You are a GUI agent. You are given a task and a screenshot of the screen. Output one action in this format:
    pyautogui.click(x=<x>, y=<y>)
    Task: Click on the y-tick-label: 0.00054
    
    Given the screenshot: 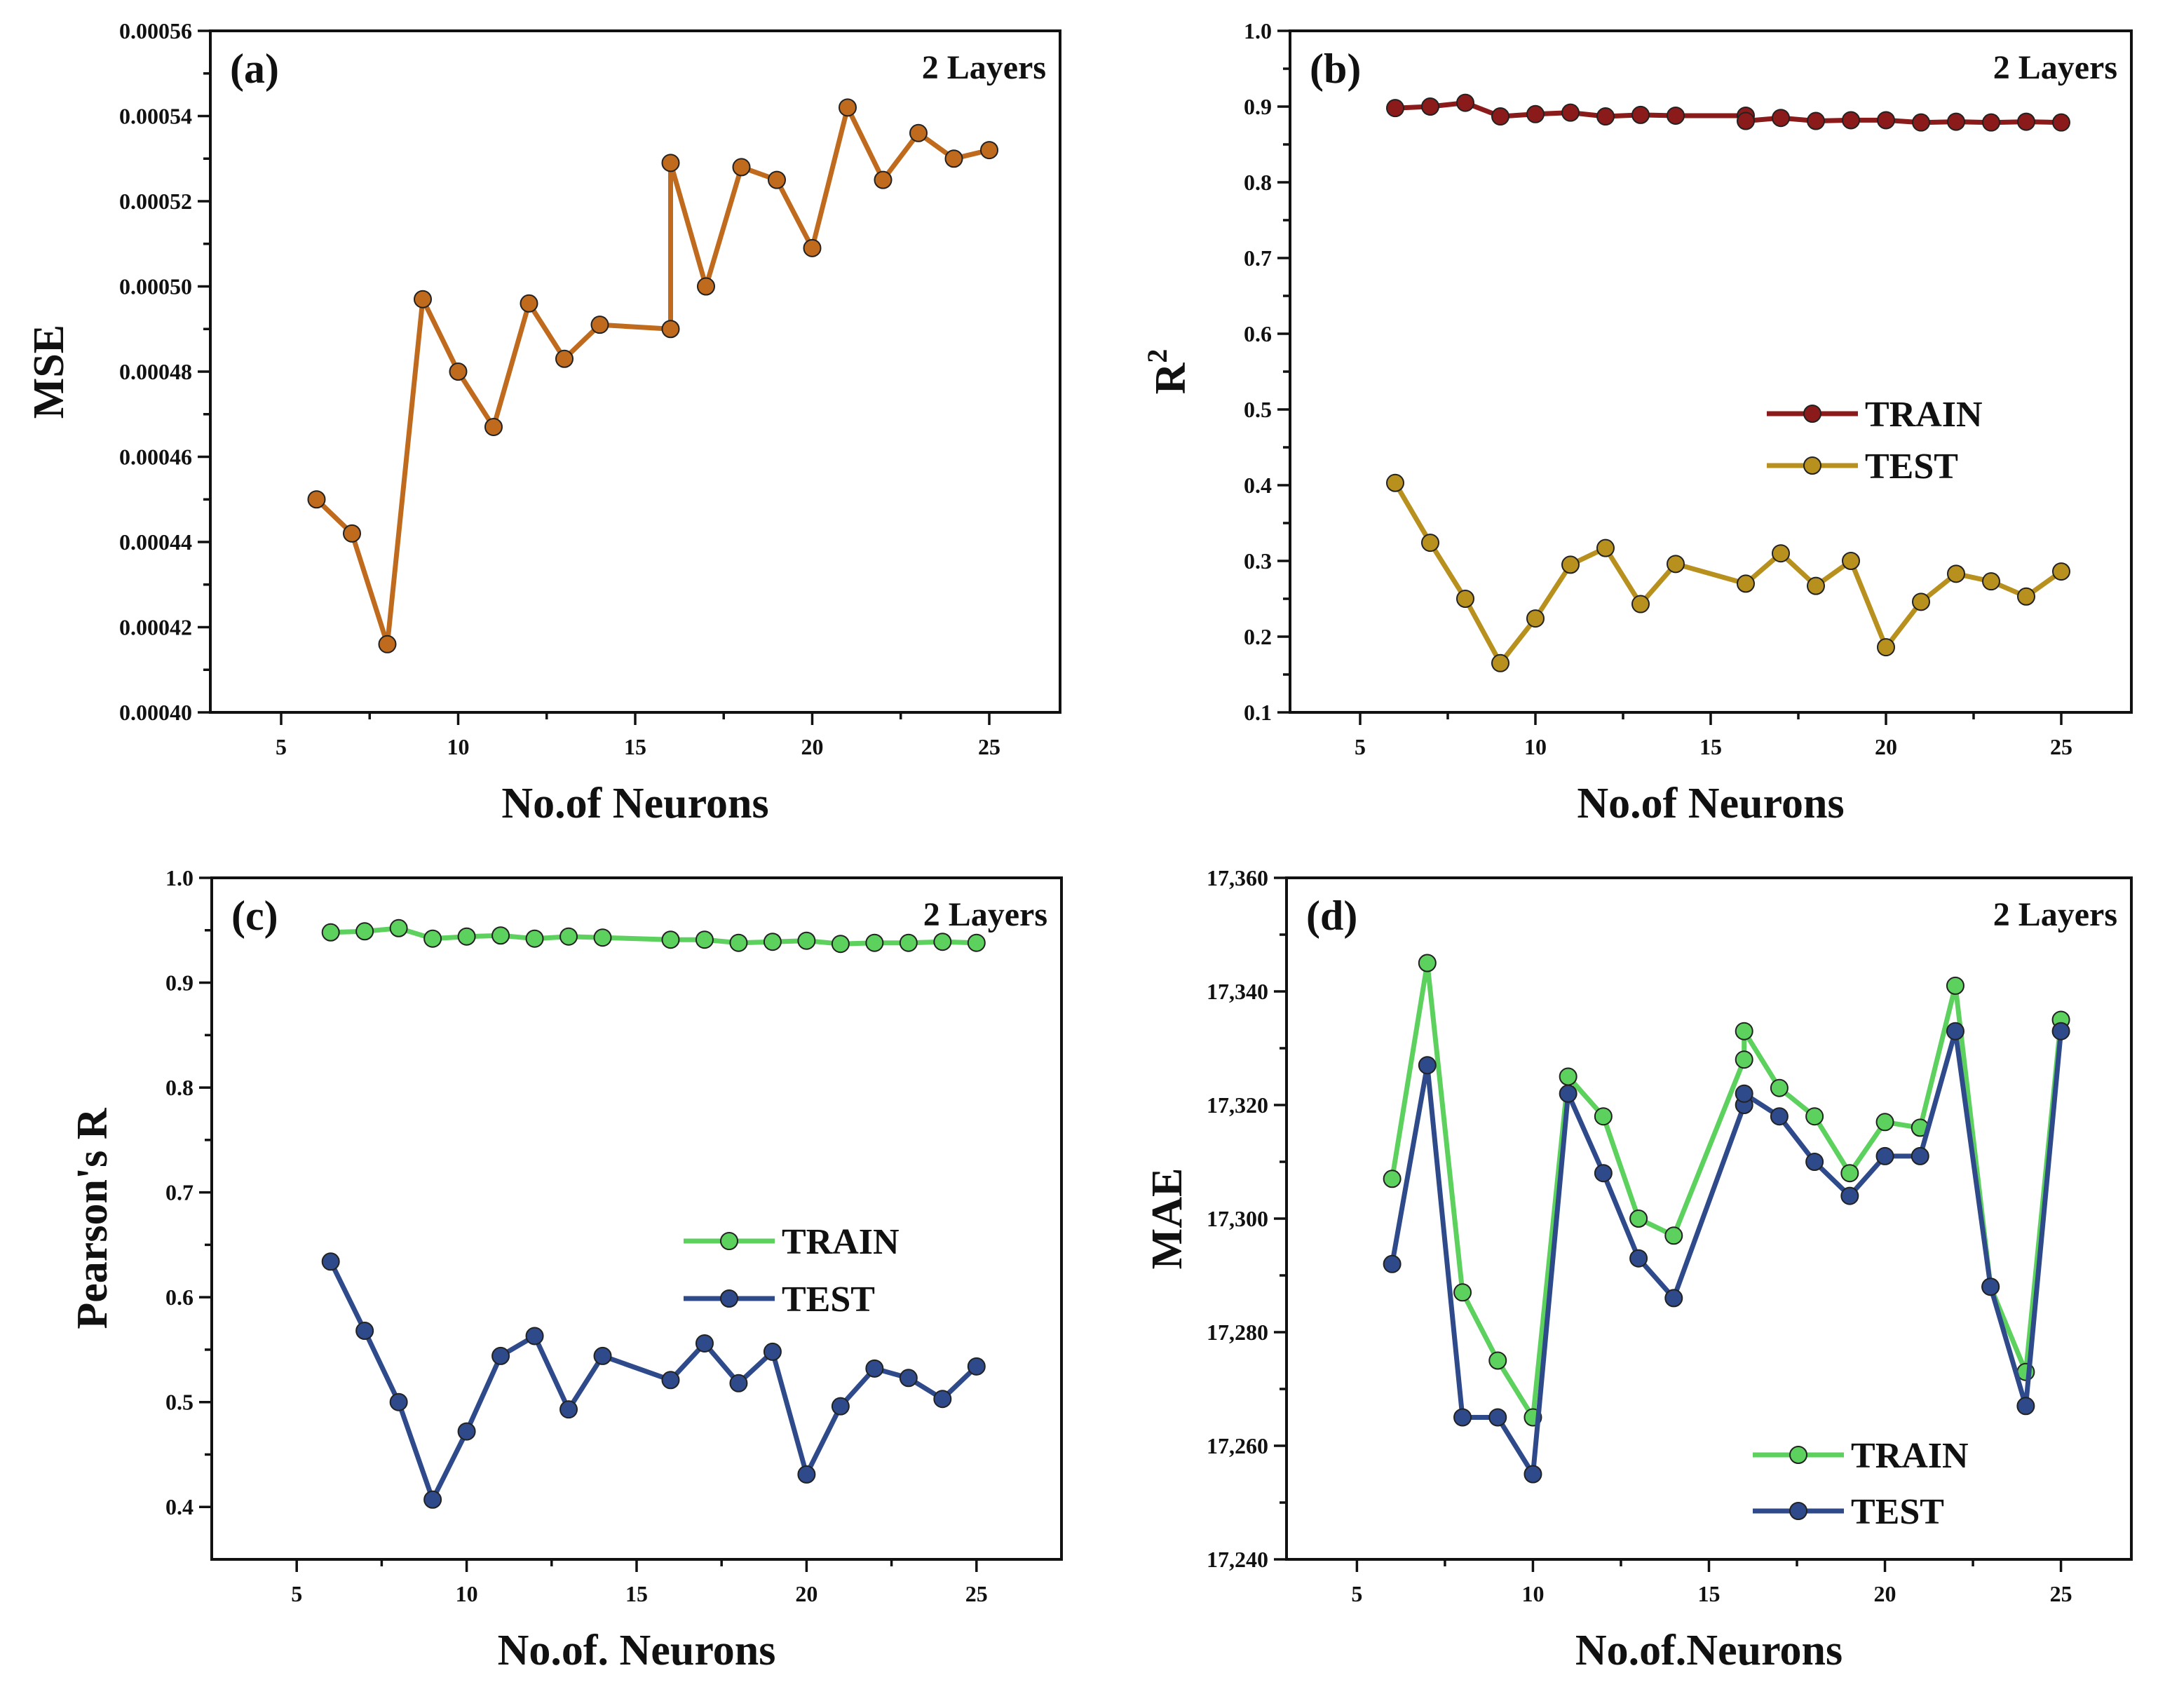 What is the action you would take?
    pyautogui.click(x=155, y=117)
    